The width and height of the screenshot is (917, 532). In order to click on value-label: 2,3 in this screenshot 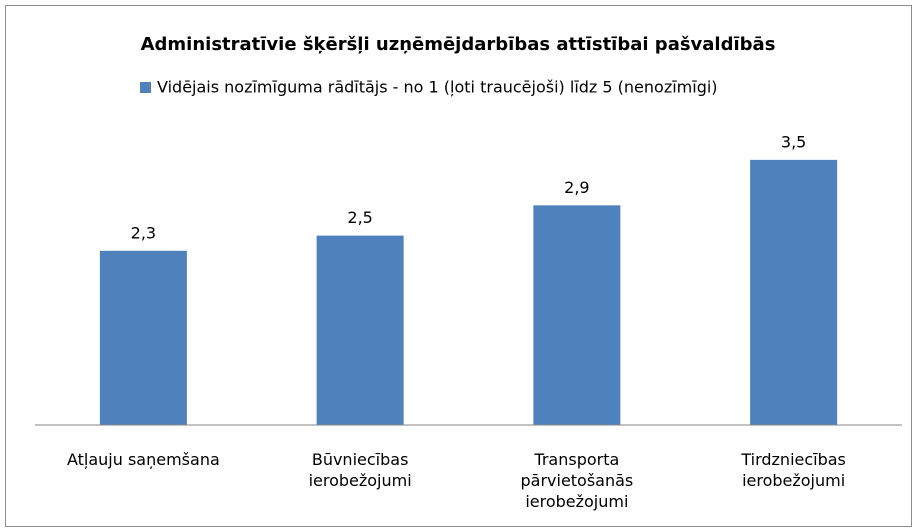, I will do `click(143, 232)`.